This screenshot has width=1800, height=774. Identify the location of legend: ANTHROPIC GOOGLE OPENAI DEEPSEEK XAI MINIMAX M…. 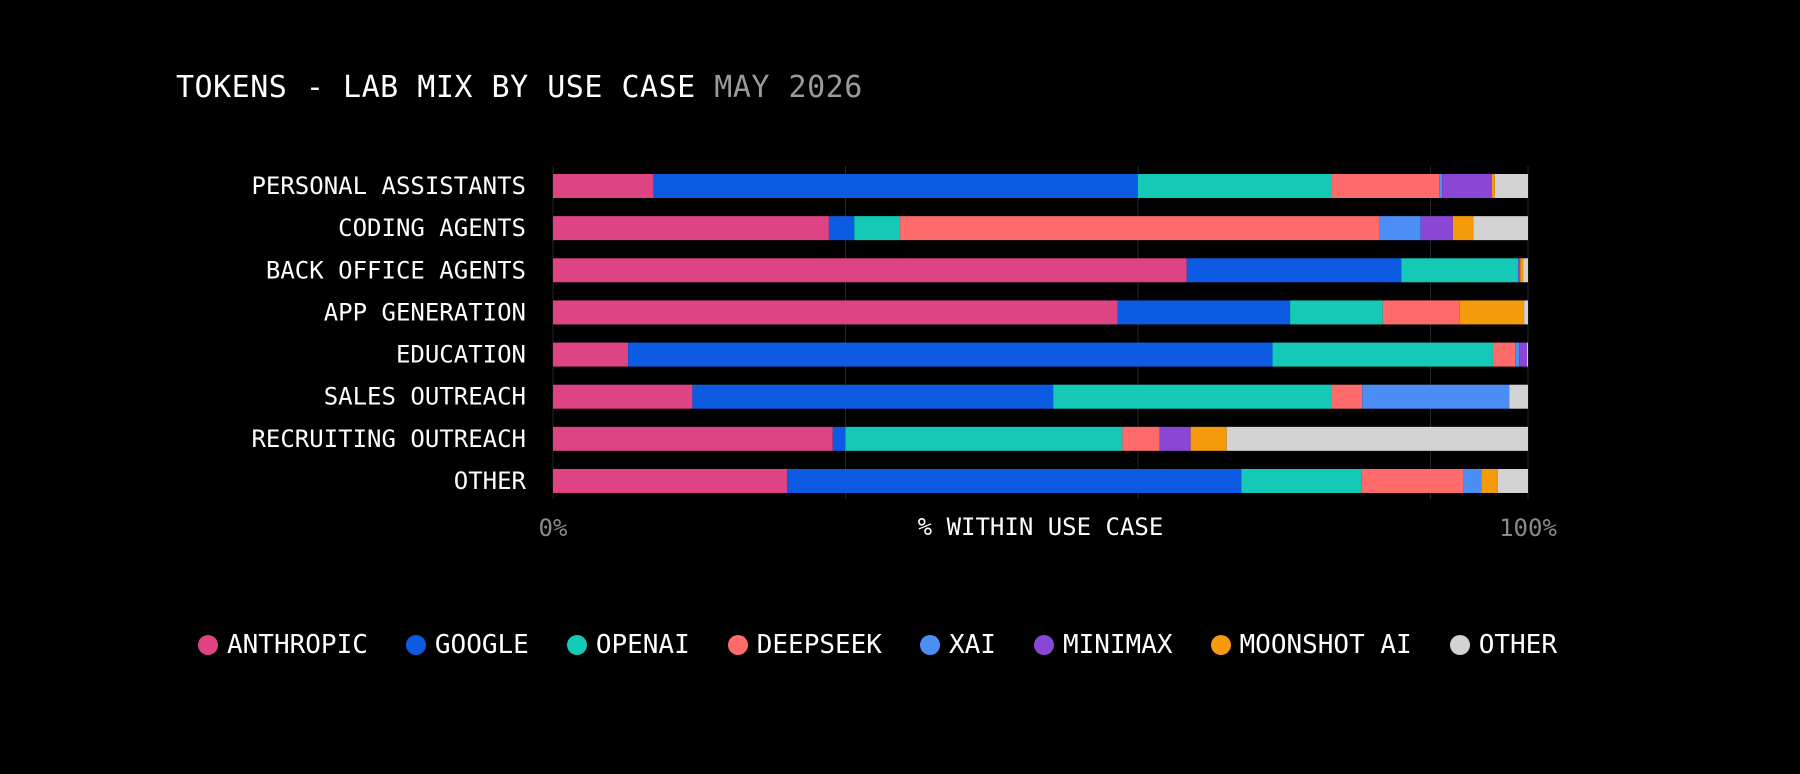
(896, 645).